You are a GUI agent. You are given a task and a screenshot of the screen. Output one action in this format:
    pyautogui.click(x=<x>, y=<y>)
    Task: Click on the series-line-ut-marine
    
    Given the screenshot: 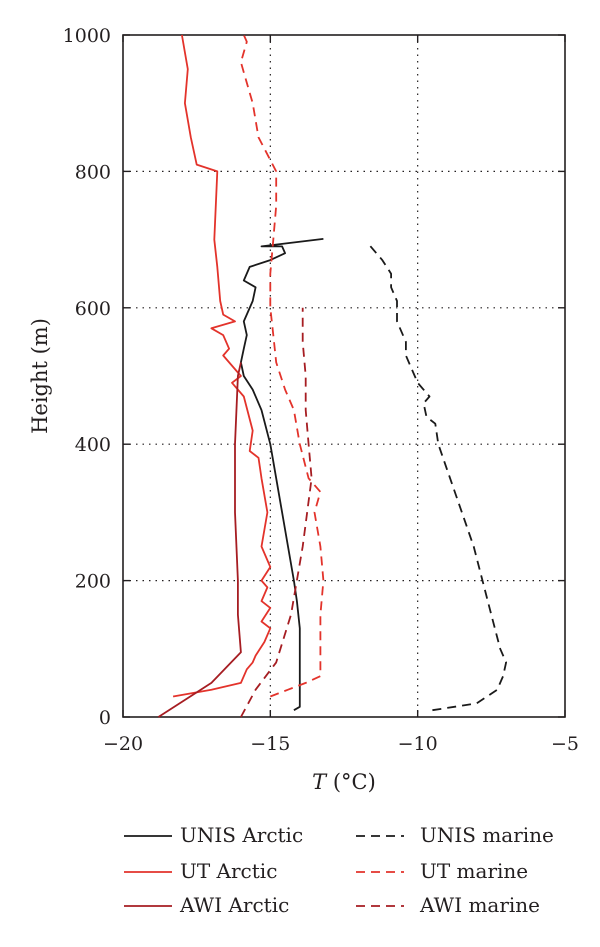 What is the action you would take?
    pyautogui.click(x=282, y=366)
    